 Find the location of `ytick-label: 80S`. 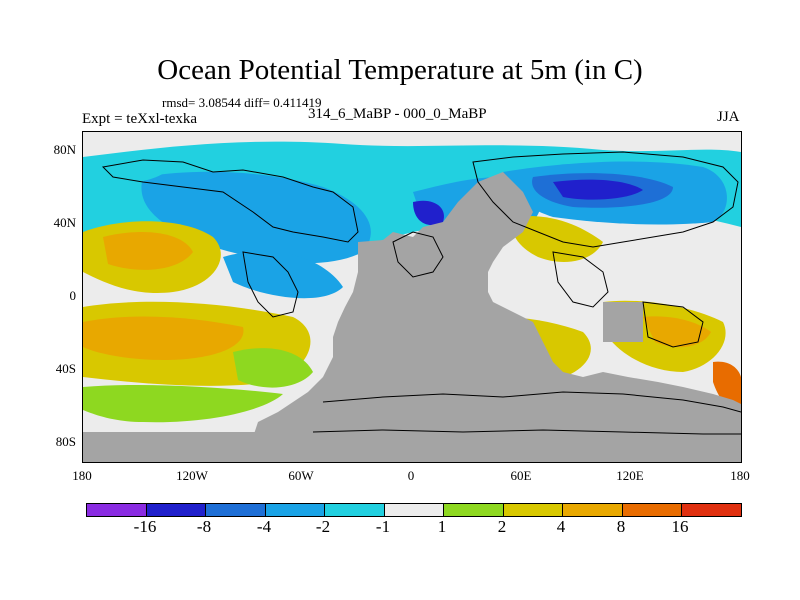

ytick-label: 80S is located at coordinates (65, 441).